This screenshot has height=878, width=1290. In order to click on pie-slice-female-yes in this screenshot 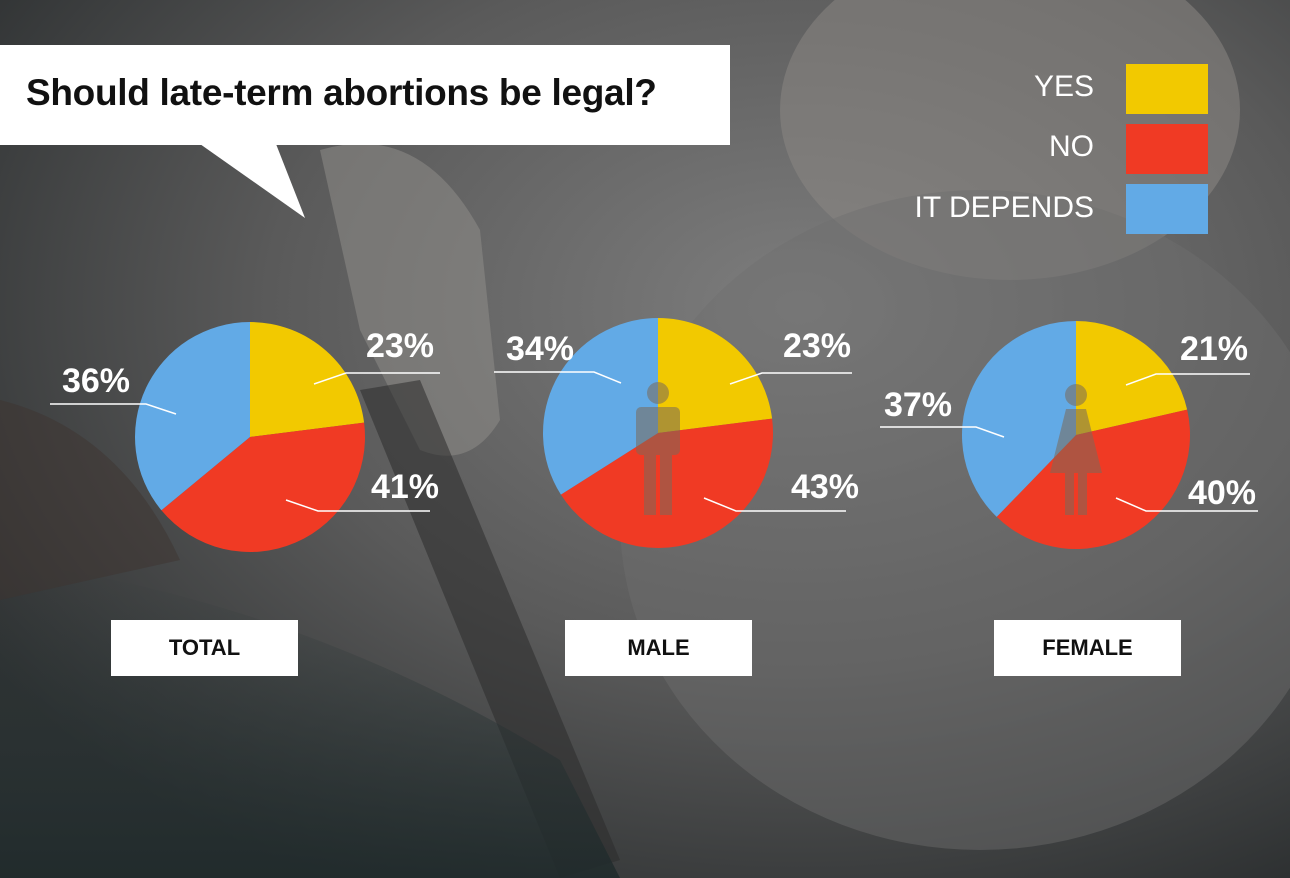, I will do `click(1132, 378)`.